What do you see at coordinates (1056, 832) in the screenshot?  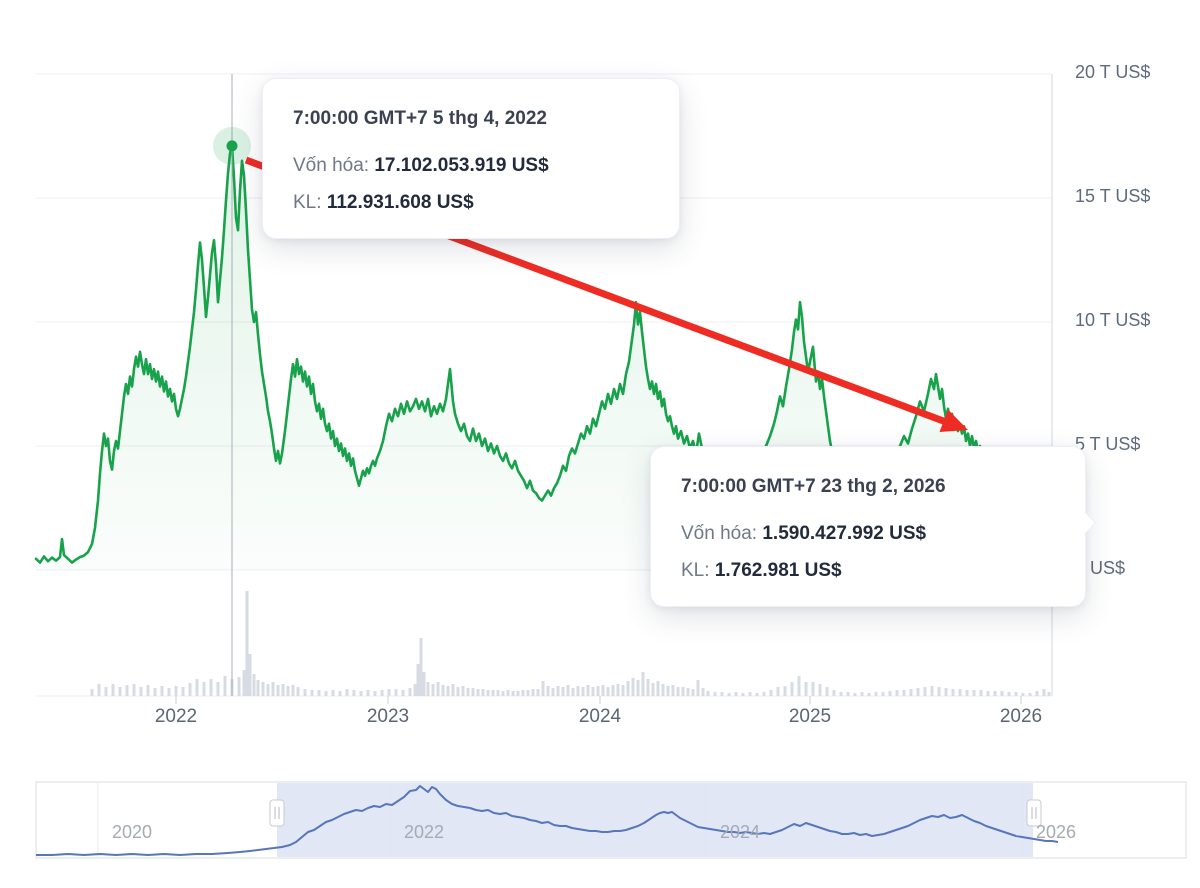 I see `nav-label-2026: 2026` at bounding box center [1056, 832].